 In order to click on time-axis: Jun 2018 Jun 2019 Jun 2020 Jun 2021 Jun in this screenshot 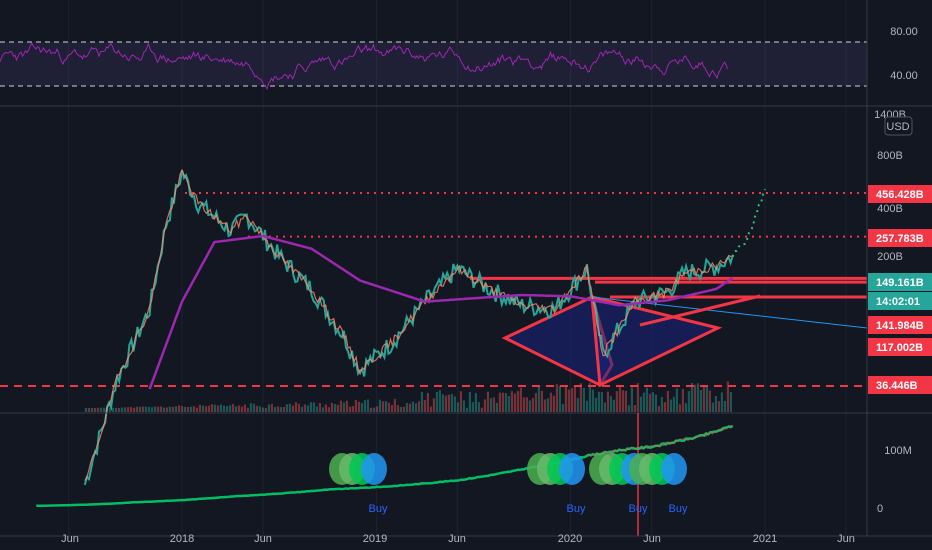, I will do `click(458, 539)`.